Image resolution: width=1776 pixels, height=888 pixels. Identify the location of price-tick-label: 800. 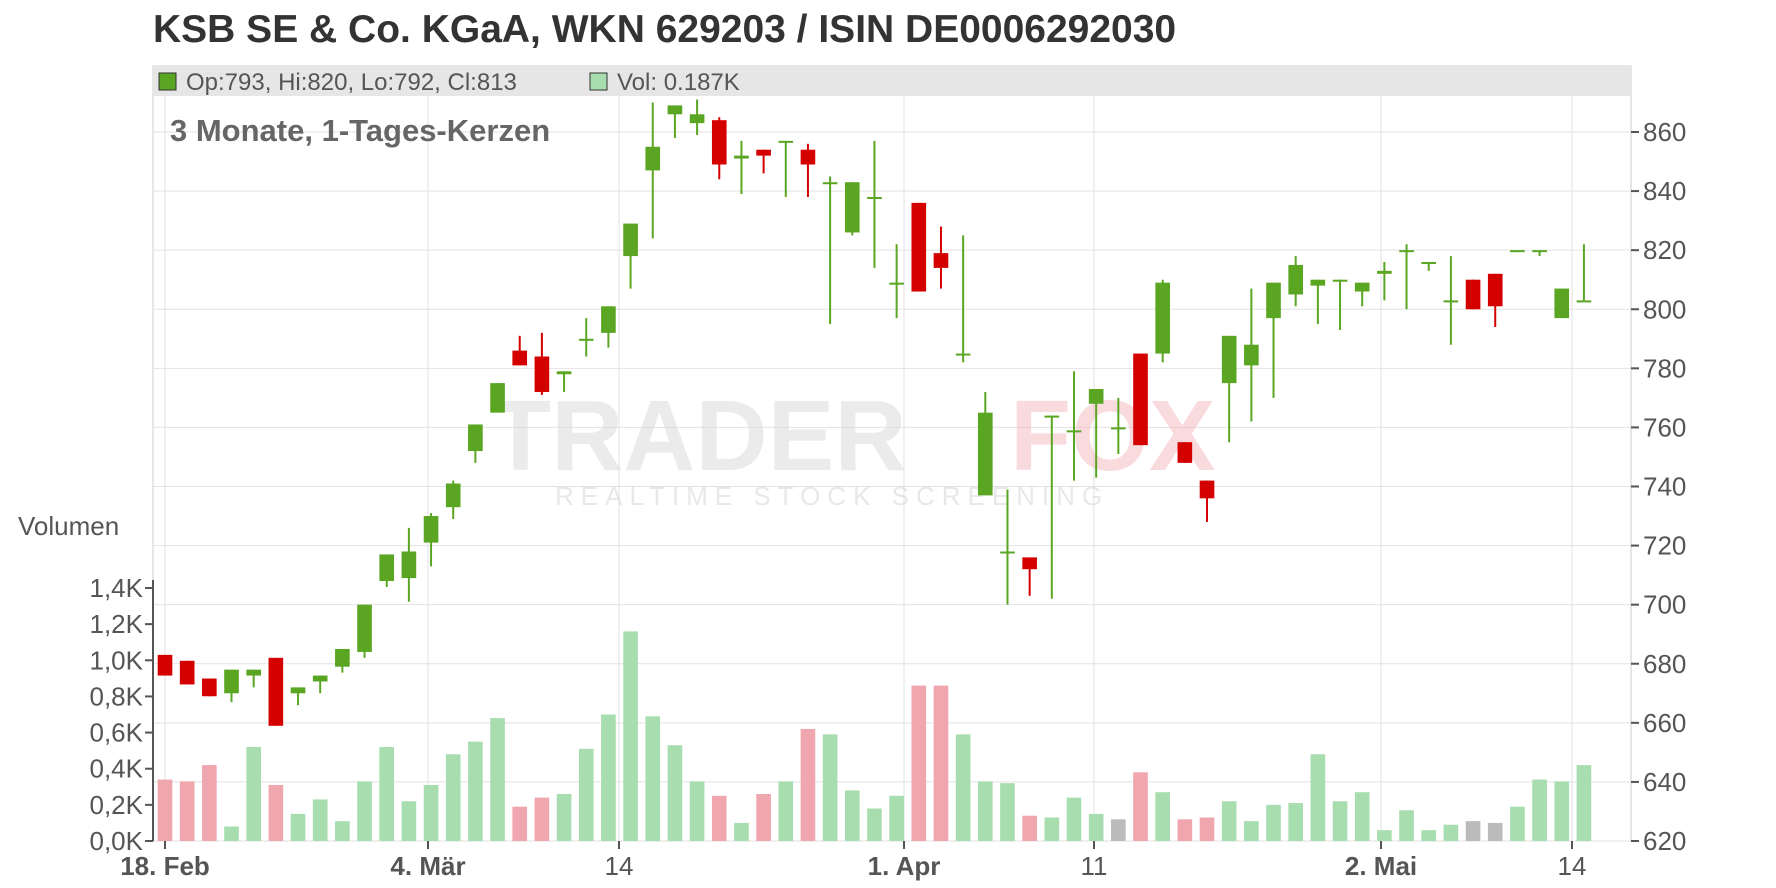
(1664, 309).